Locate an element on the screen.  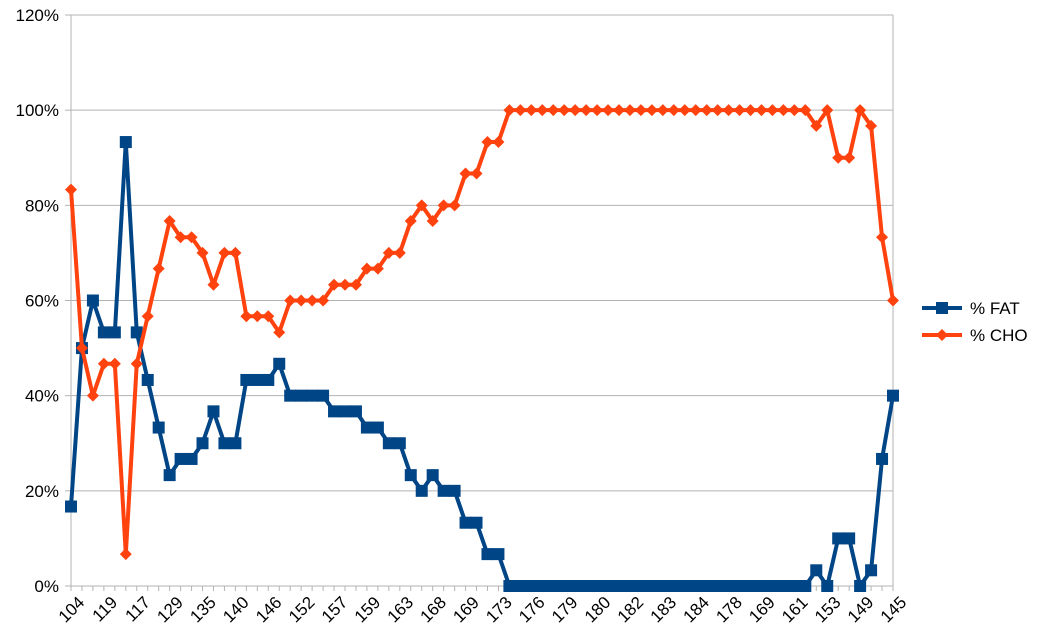
y-tick-label: 40% is located at coordinates (42, 396).